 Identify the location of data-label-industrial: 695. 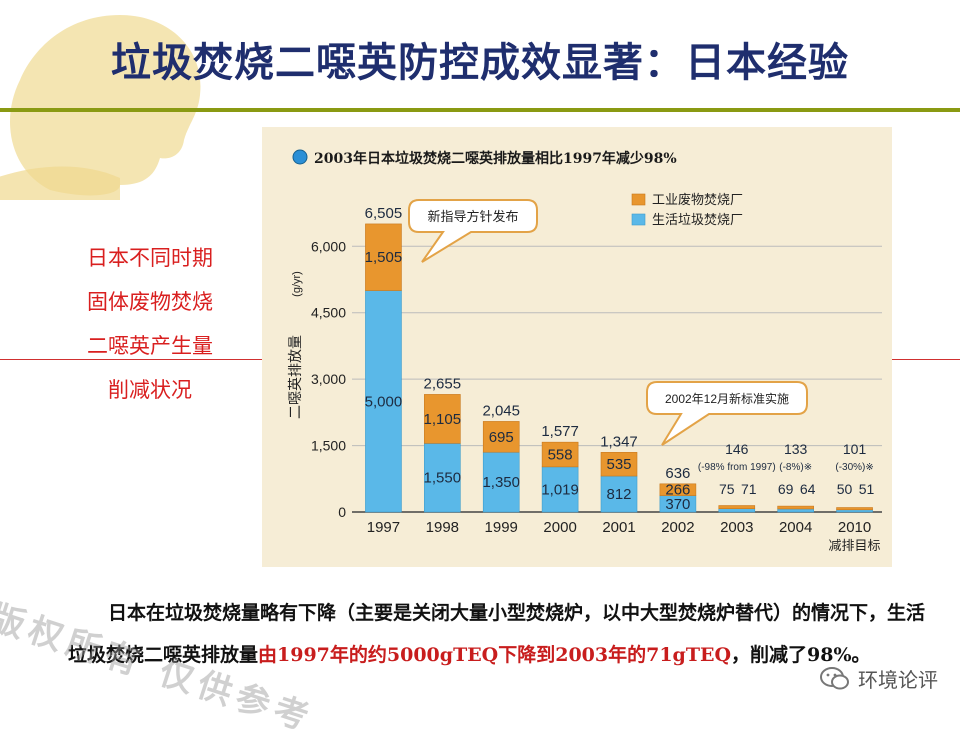
(501, 437).